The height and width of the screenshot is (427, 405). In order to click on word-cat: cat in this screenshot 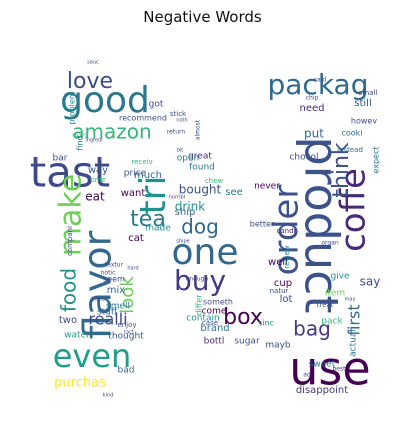, I will do `click(136, 238)`.